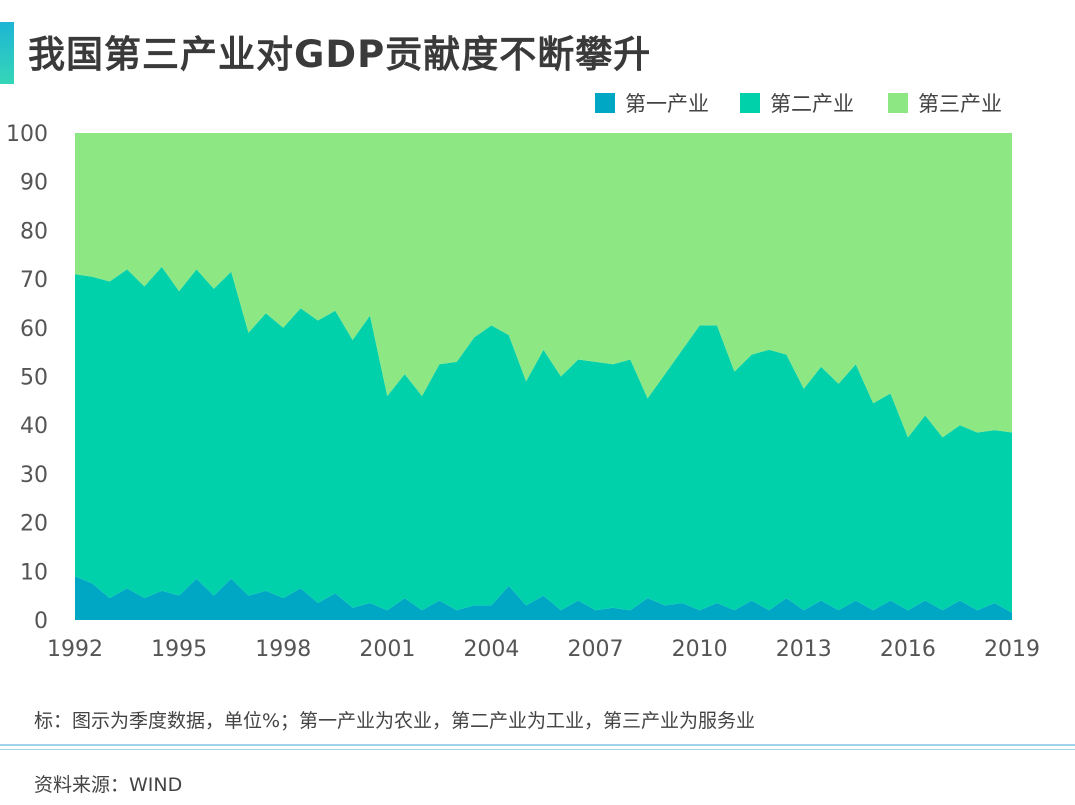  I want to click on x-tick-label: 1998, so click(283, 649).